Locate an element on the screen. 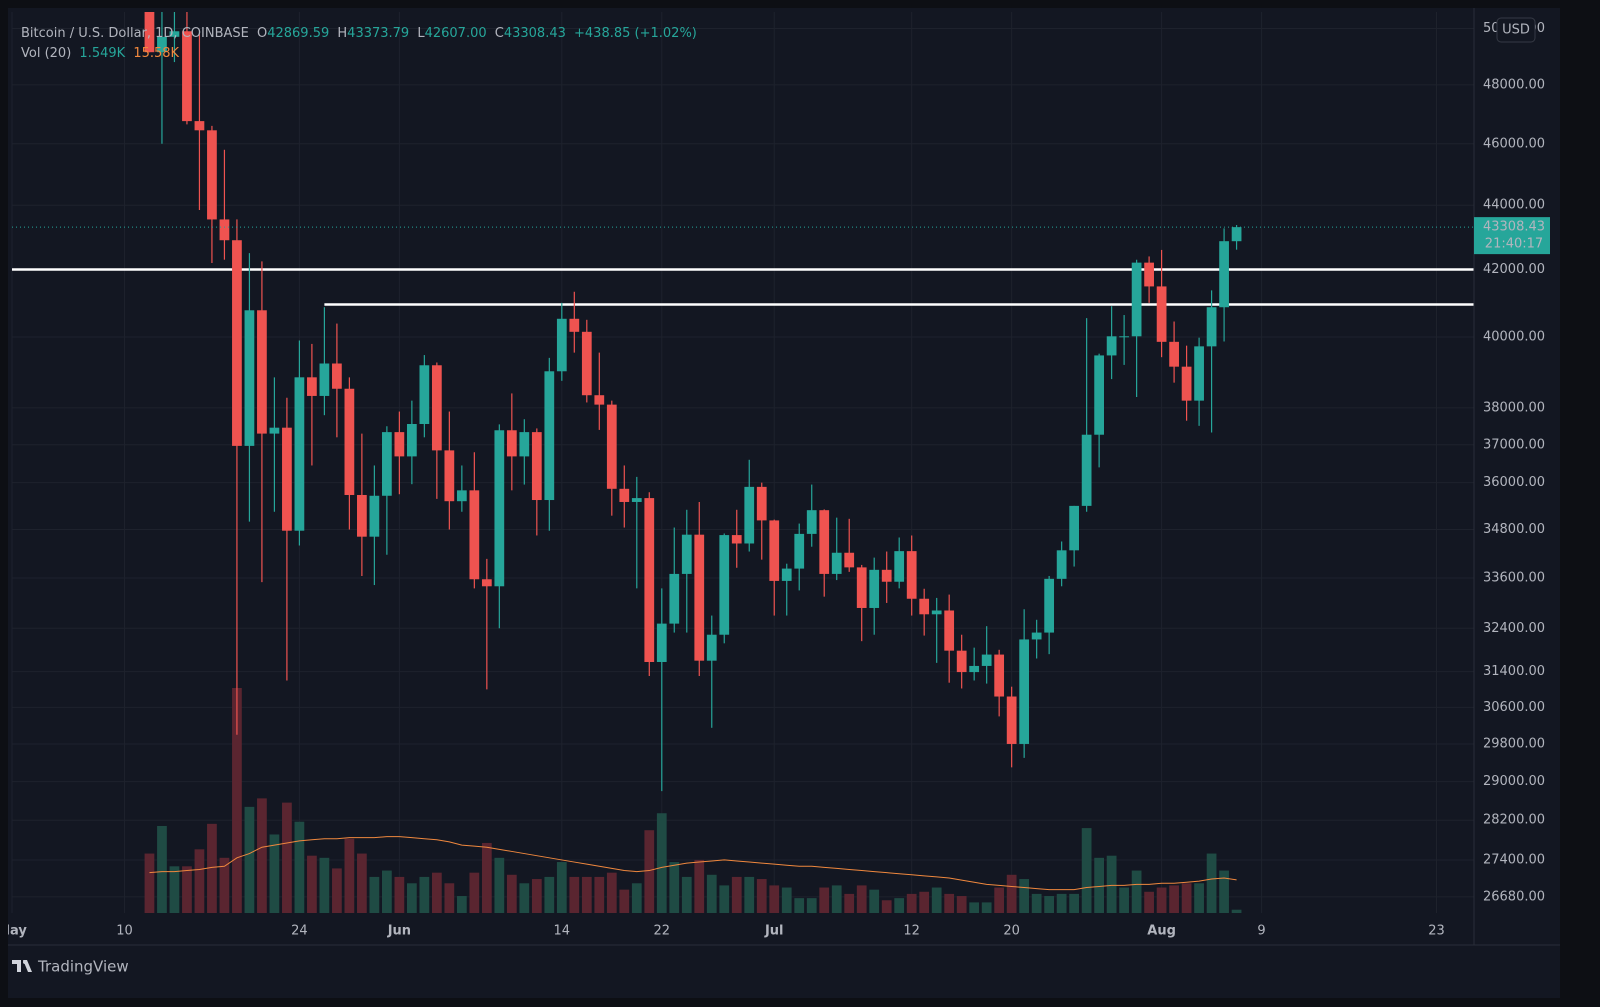 Image resolution: width=1600 pixels, height=1007 pixels. ohlc-value: 42607.00 is located at coordinates (456, 33).